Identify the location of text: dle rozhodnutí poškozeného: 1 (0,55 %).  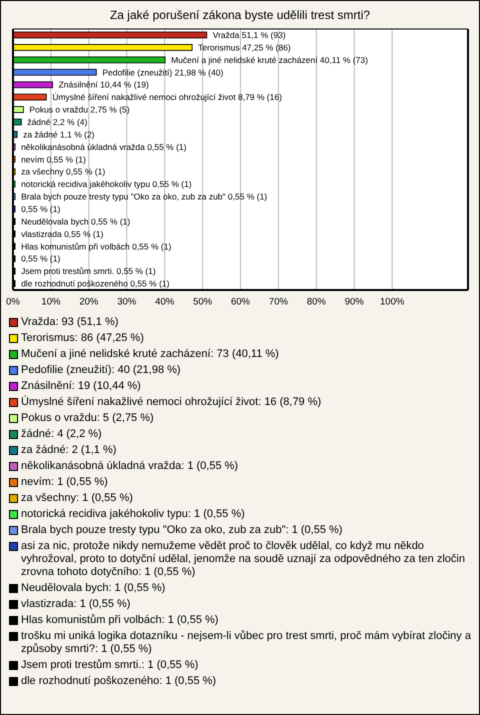
(118, 681).